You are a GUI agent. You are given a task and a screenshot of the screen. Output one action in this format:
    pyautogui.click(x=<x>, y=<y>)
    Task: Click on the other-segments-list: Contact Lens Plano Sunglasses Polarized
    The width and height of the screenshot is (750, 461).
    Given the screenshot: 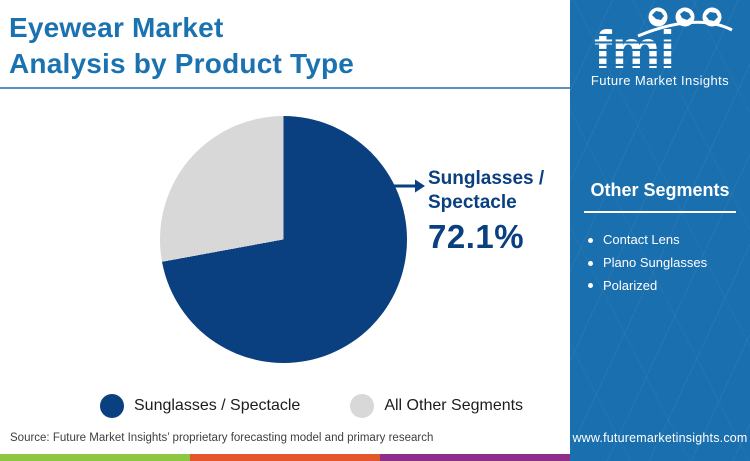 What is the action you would take?
    pyautogui.click(x=660, y=263)
    